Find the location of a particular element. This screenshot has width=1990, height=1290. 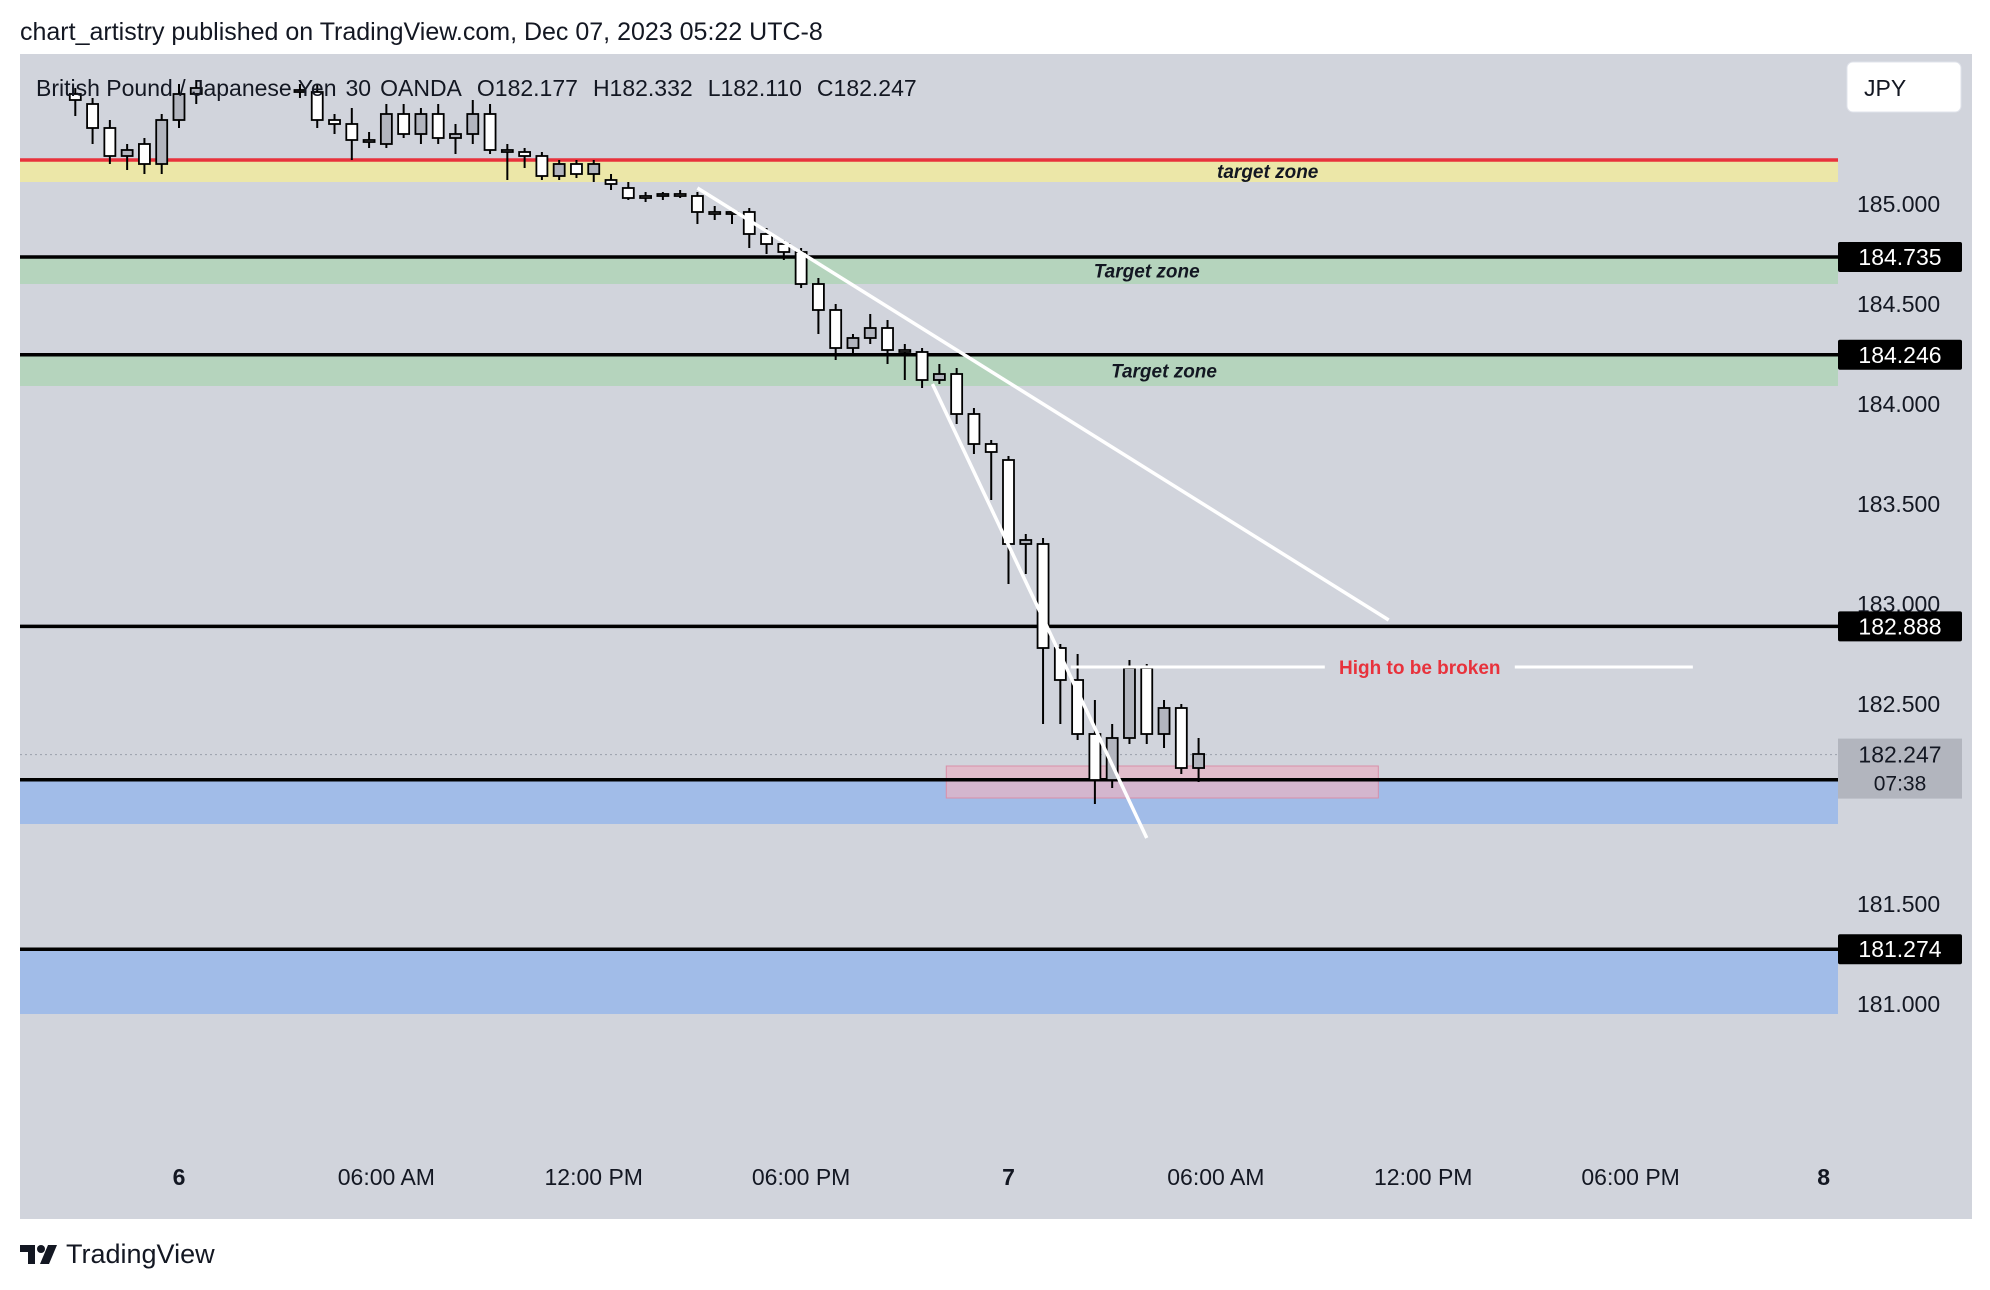

price-tick-label: 181.500 is located at coordinates (1898, 904).